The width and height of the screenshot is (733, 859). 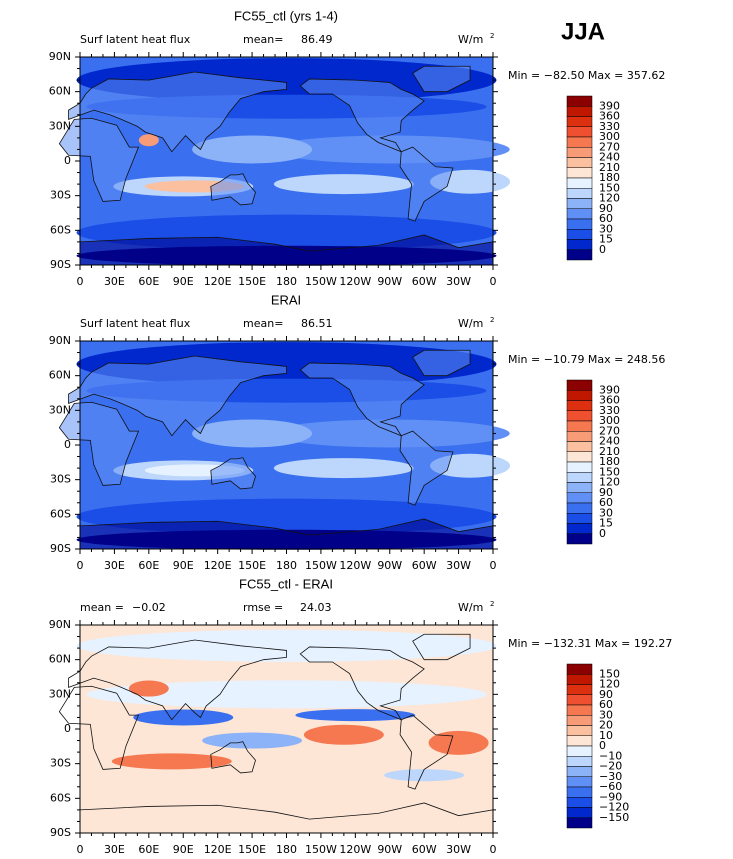 I want to click on lat-label: 90N, so click(x=60, y=340).